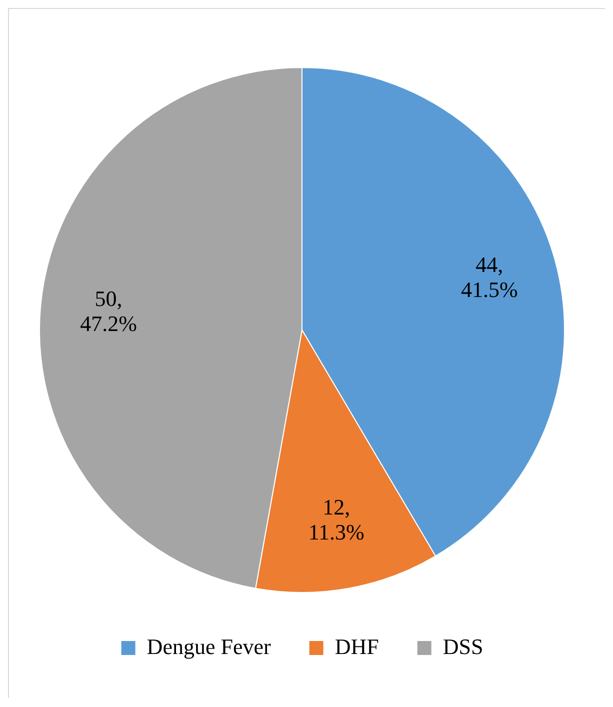 The height and width of the screenshot is (707, 613). What do you see at coordinates (489, 277) in the screenshot?
I see `data-label: 44, 41.5%` at bounding box center [489, 277].